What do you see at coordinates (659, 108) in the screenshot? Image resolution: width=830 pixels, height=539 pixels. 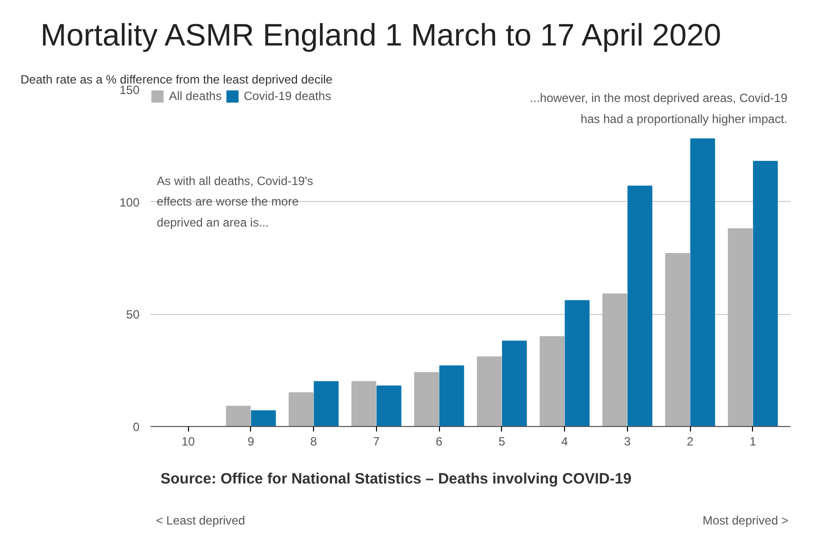 I see `annotation: ...however, in the most deprived areas, Covid-19 has had a proportionally higher impact.` at bounding box center [659, 108].